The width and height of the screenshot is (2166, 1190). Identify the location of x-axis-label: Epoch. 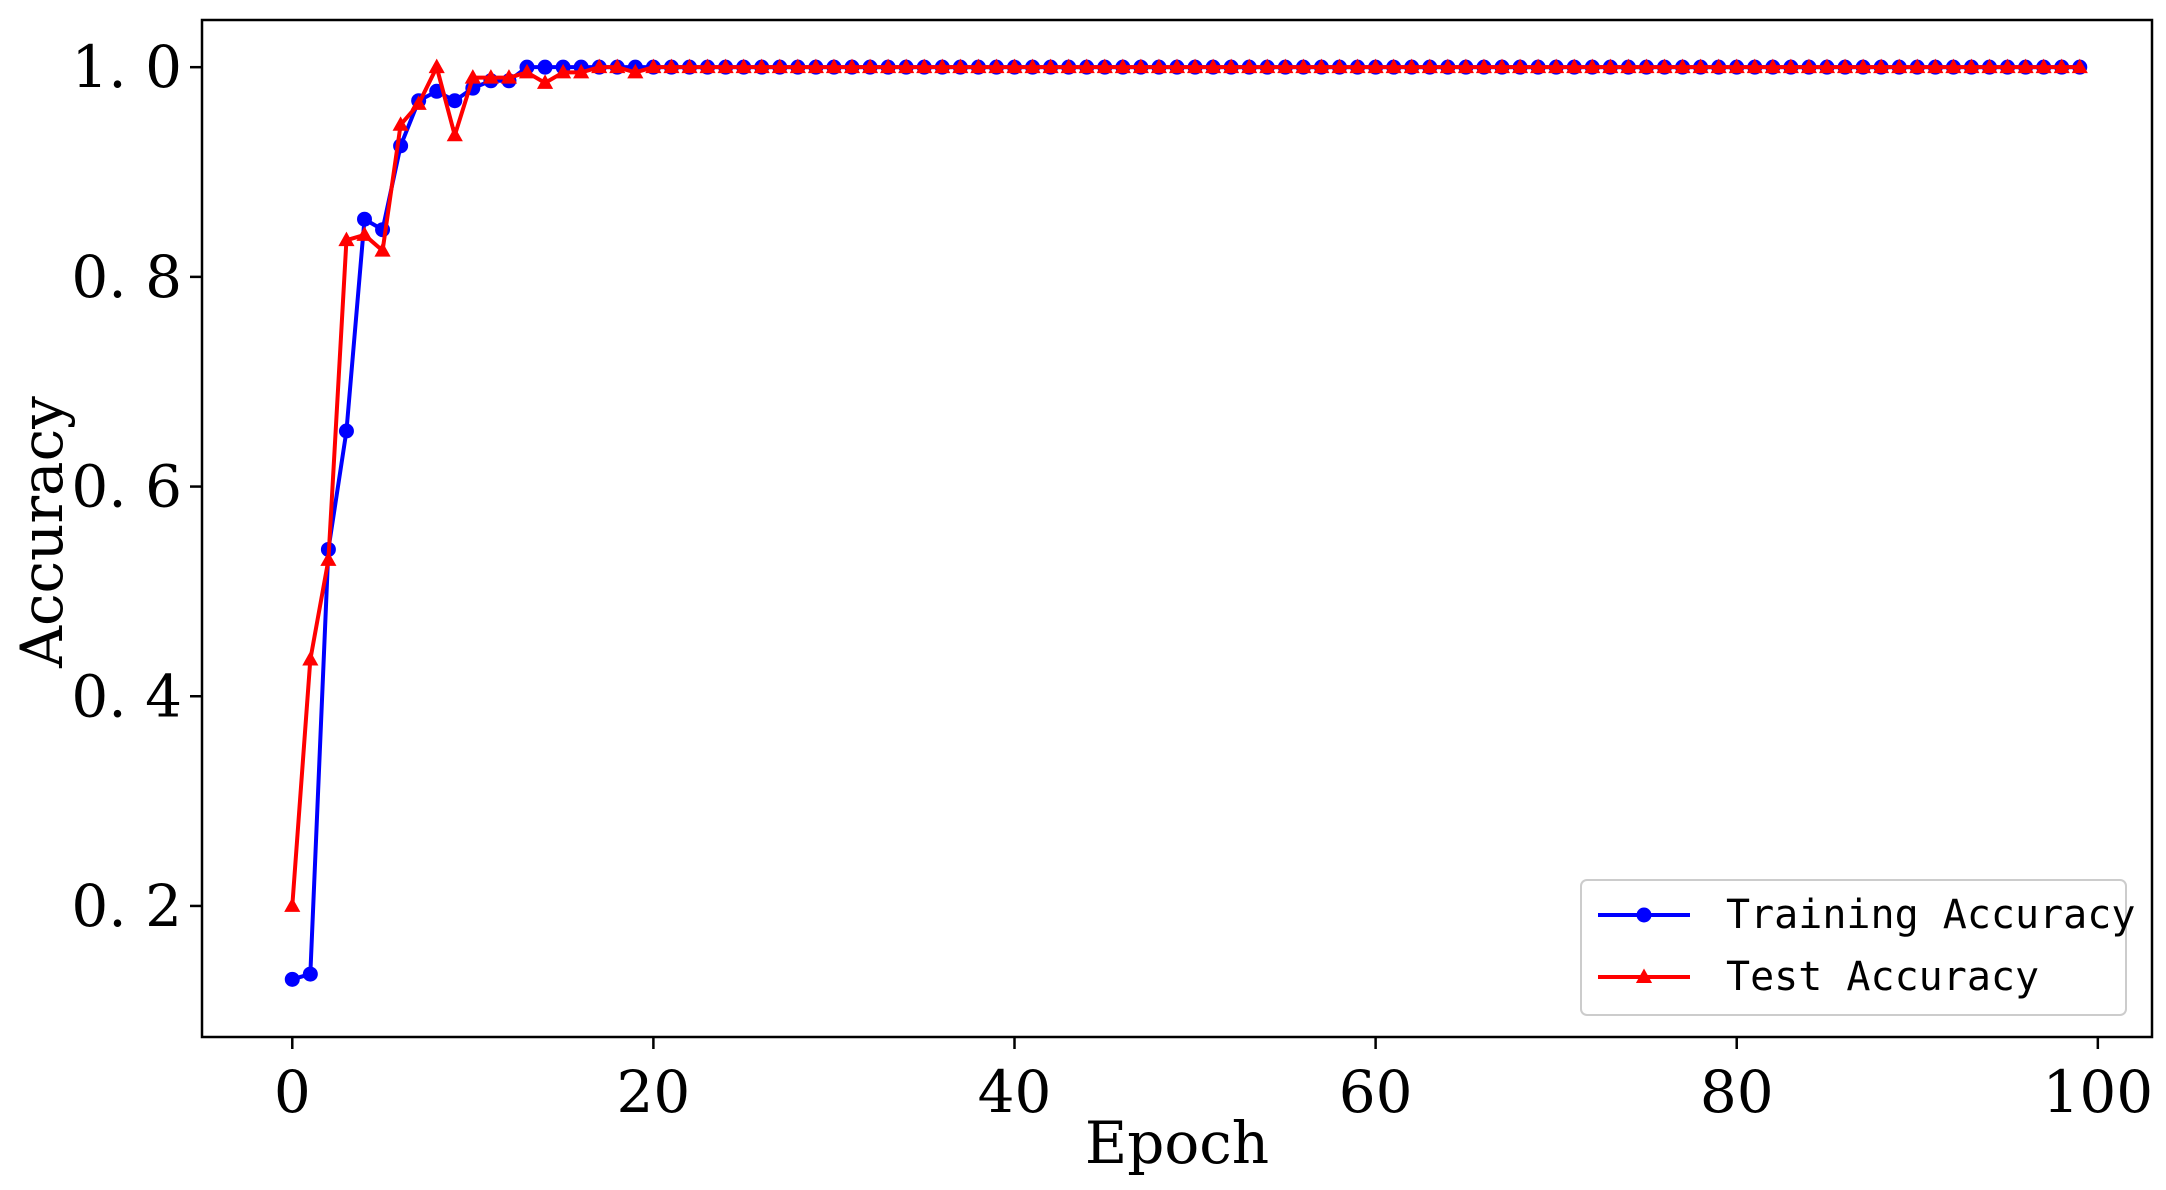
(1177, 1143).